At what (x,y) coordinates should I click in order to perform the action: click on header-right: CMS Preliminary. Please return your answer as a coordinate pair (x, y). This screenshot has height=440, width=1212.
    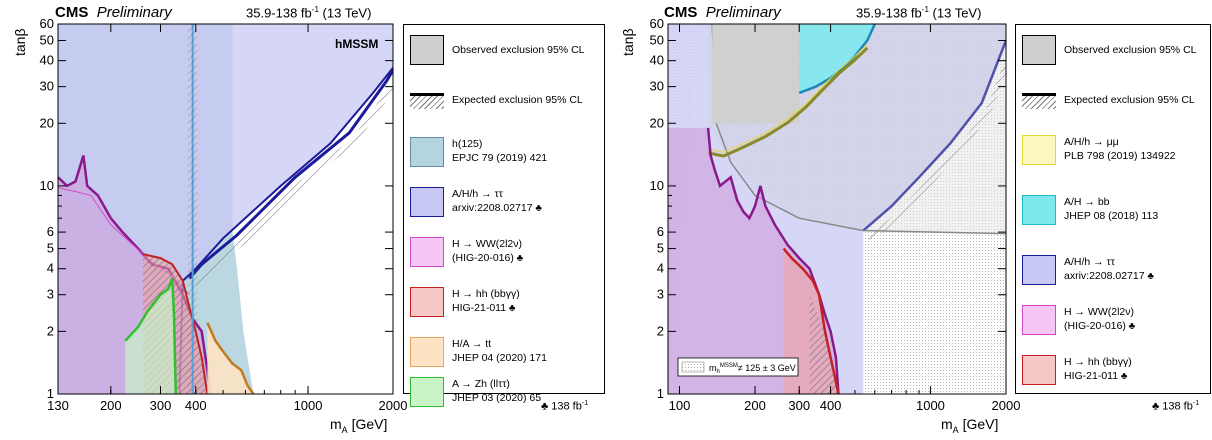
    Looking at the image, I should click on (722, 12).